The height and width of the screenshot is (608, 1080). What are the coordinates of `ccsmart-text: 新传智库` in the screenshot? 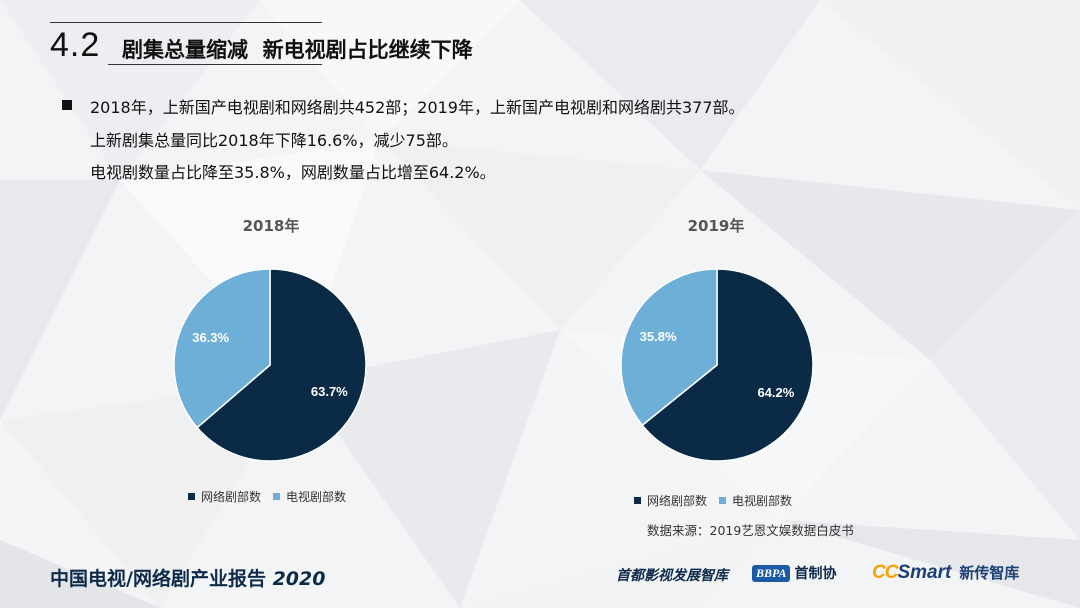 It's located at (989, 573).